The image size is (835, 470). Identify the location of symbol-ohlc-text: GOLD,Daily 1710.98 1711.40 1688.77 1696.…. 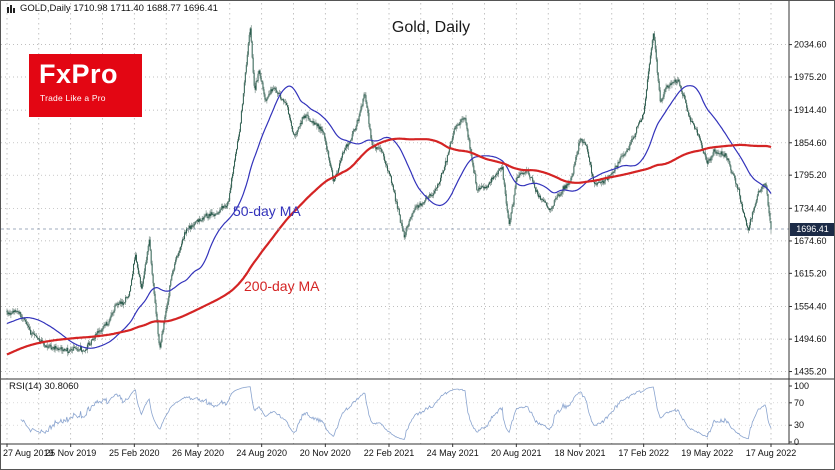
(119, 8).